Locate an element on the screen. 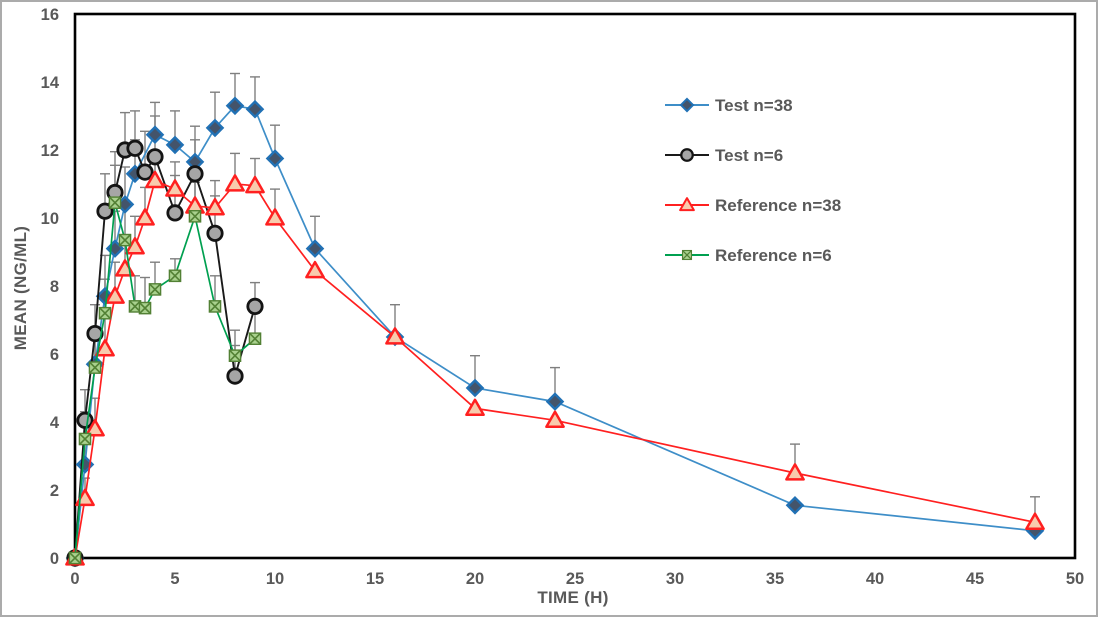 The width and height of the screenshot is (1098, 617). x-tick-label: 40 is located at coordinates (875, 579).